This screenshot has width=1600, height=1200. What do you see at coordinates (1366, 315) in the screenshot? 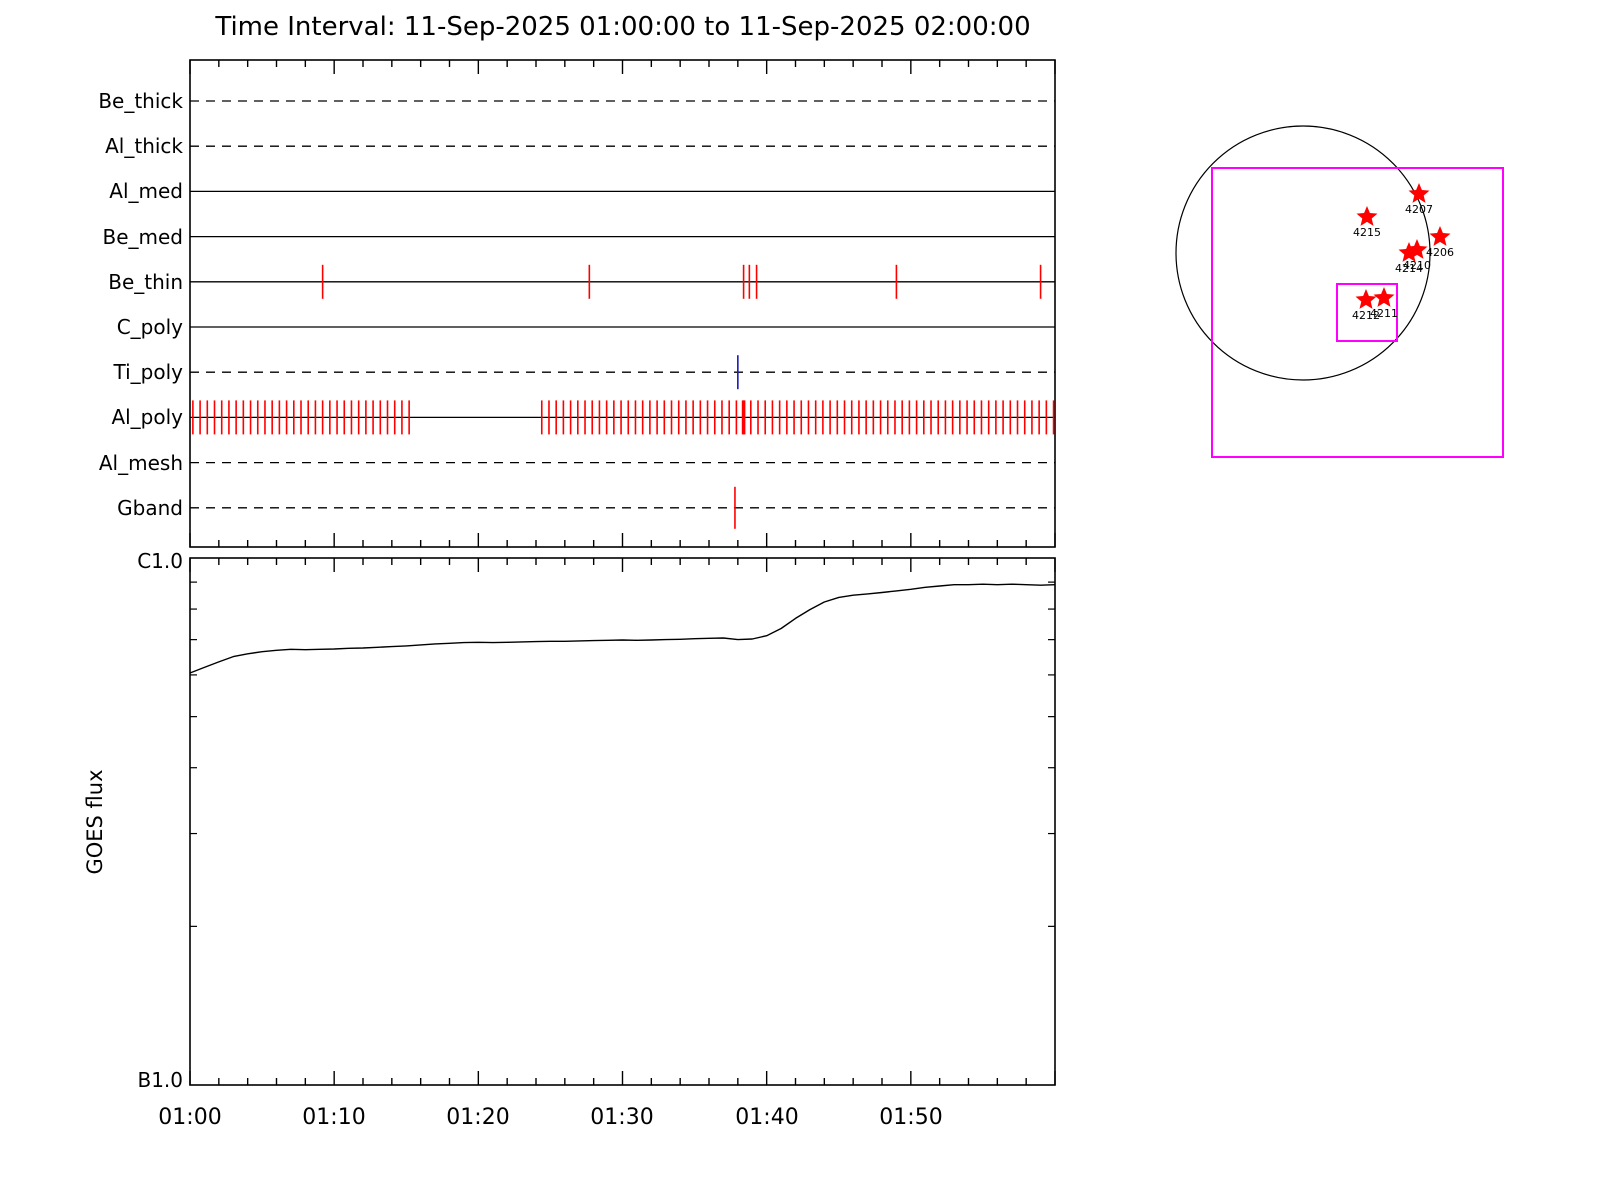
I see `active-region-label: 4212` at bounding box center [1366, 315].